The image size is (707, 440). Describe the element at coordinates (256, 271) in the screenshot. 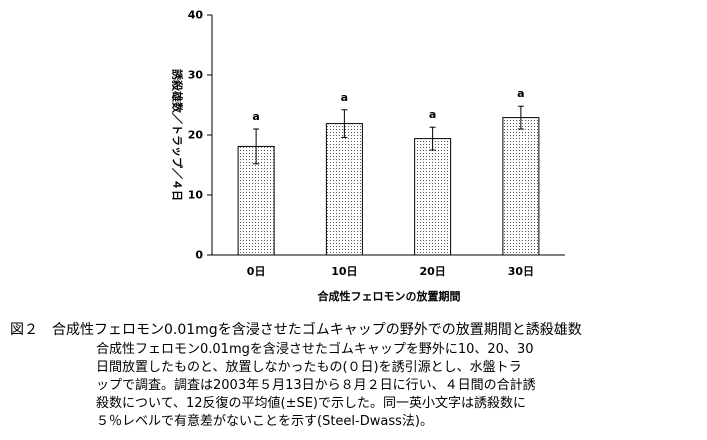

I see `x-tick-label: 0日` at that location.